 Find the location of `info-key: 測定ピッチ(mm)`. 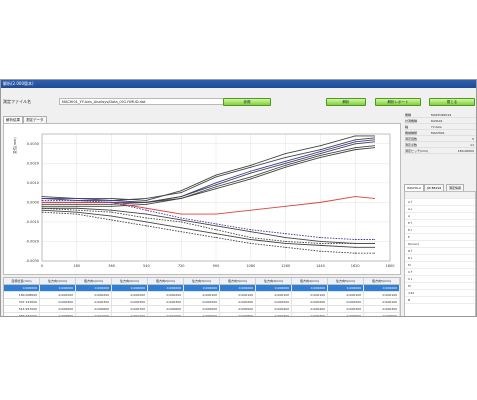

info-key: 測定ピッチ(mm) is located at coordinates (417, 151).